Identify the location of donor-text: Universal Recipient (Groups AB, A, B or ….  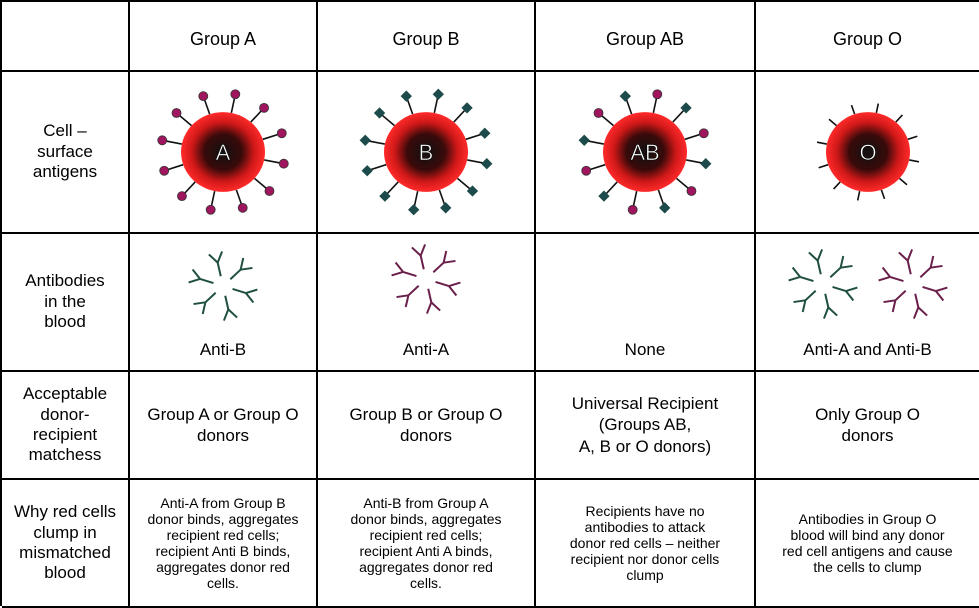
(646, 426).